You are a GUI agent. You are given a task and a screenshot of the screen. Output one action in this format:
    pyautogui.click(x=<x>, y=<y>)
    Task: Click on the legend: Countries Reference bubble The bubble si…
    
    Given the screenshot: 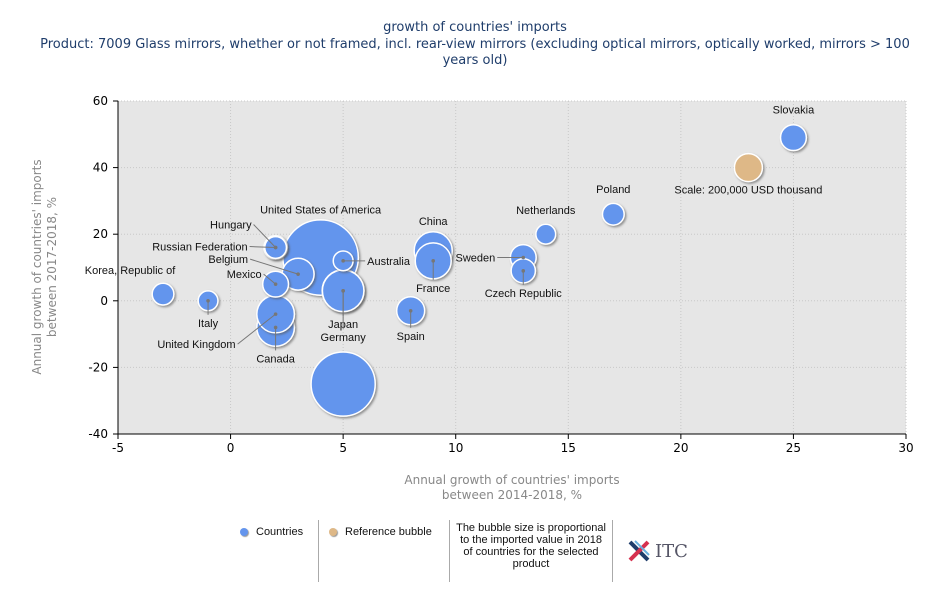 What is the action you would take?
    pyautogui.click(x=466, y=551)
    